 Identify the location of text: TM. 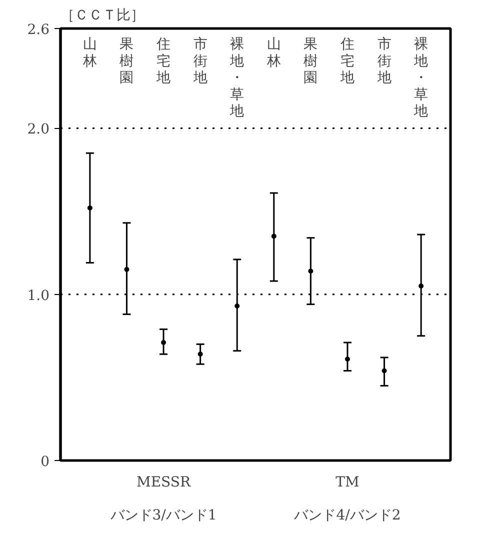
(348, 482).